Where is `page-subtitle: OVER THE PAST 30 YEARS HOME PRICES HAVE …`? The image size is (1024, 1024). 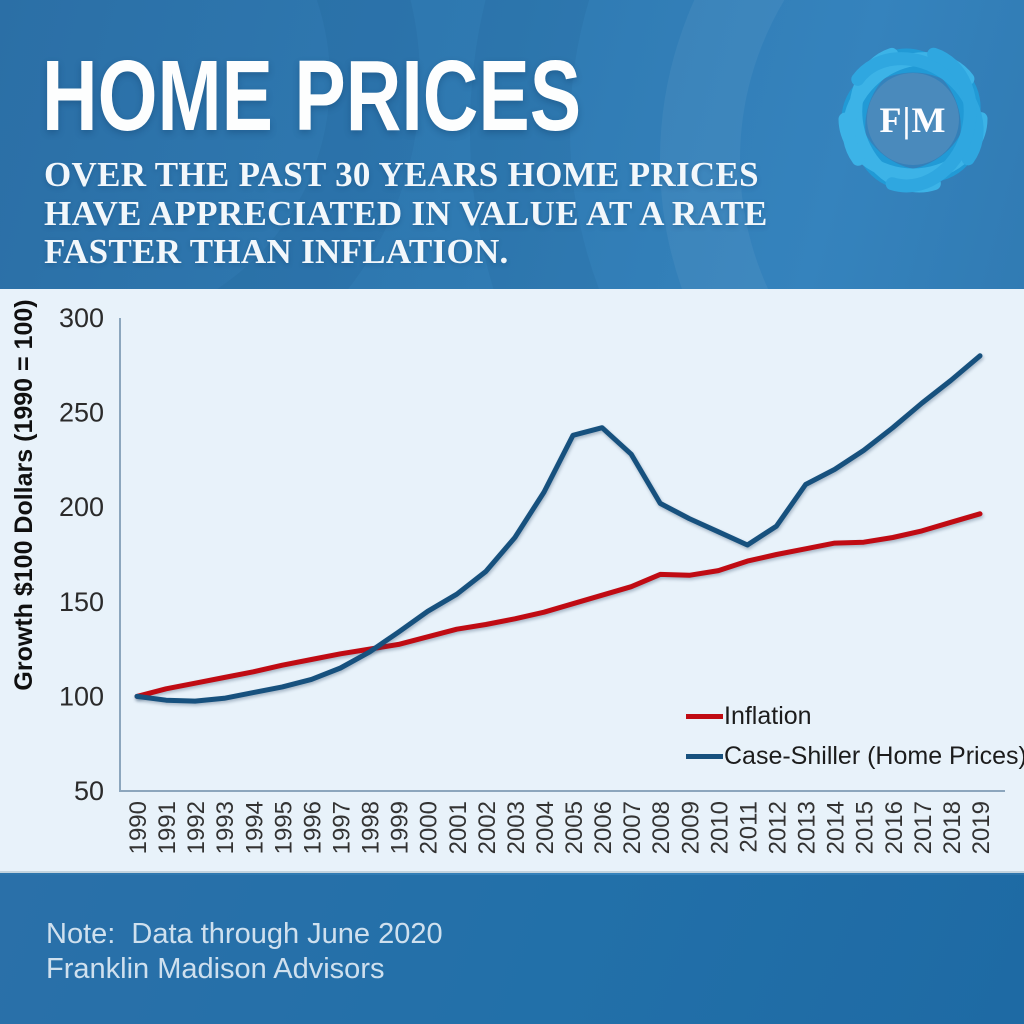
page-subtitle: OVER THE PAST 30 YEARS HOME PRICES HAVE … is located at coordinates (406, 213).